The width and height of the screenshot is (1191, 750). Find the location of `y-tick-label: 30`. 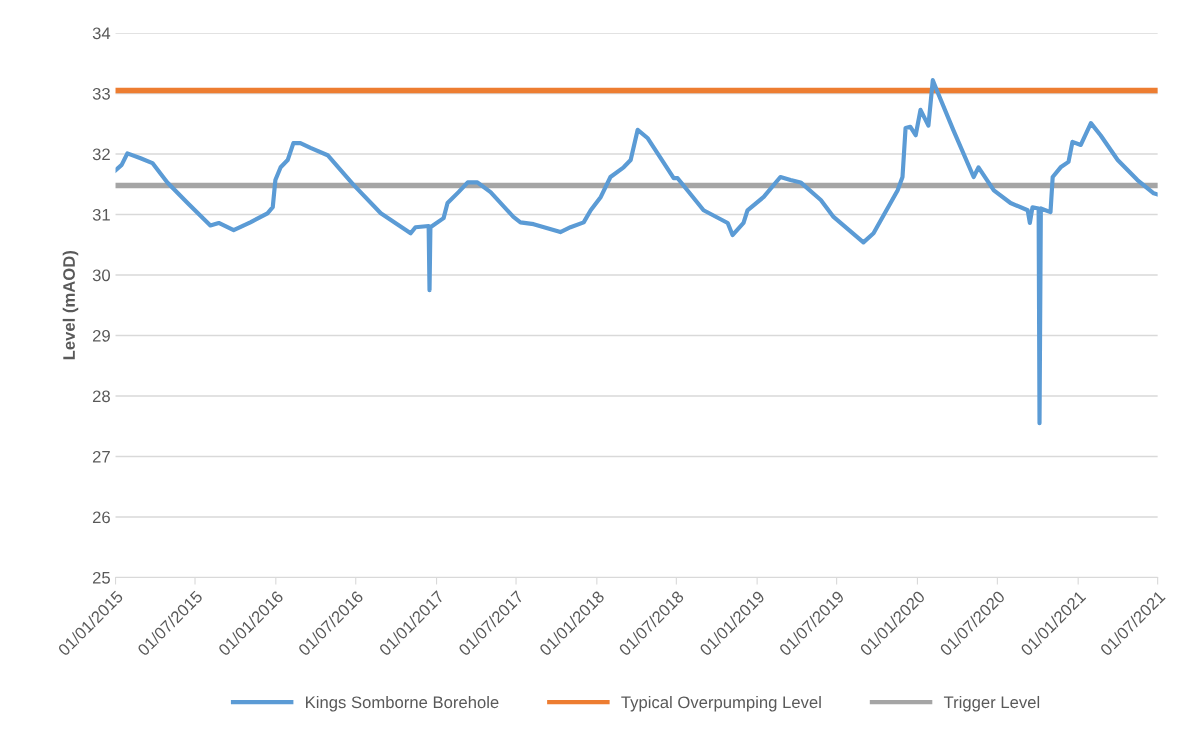

y-tick-label: 30 is located at coordinates (101, 275).